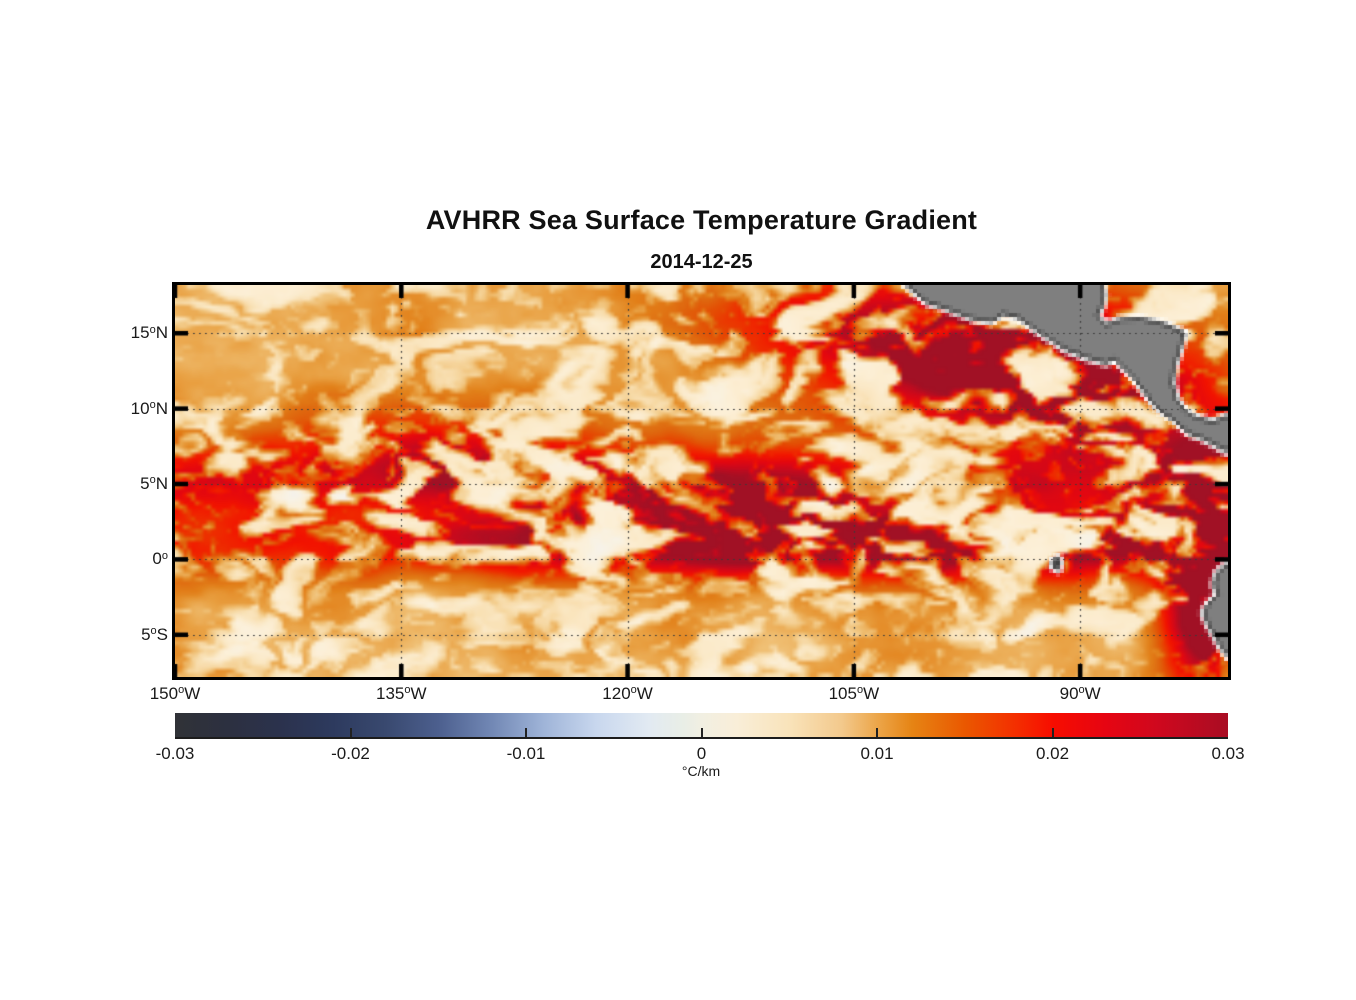  I want to click on x-tick-label: 120oW, so click(627, 693).